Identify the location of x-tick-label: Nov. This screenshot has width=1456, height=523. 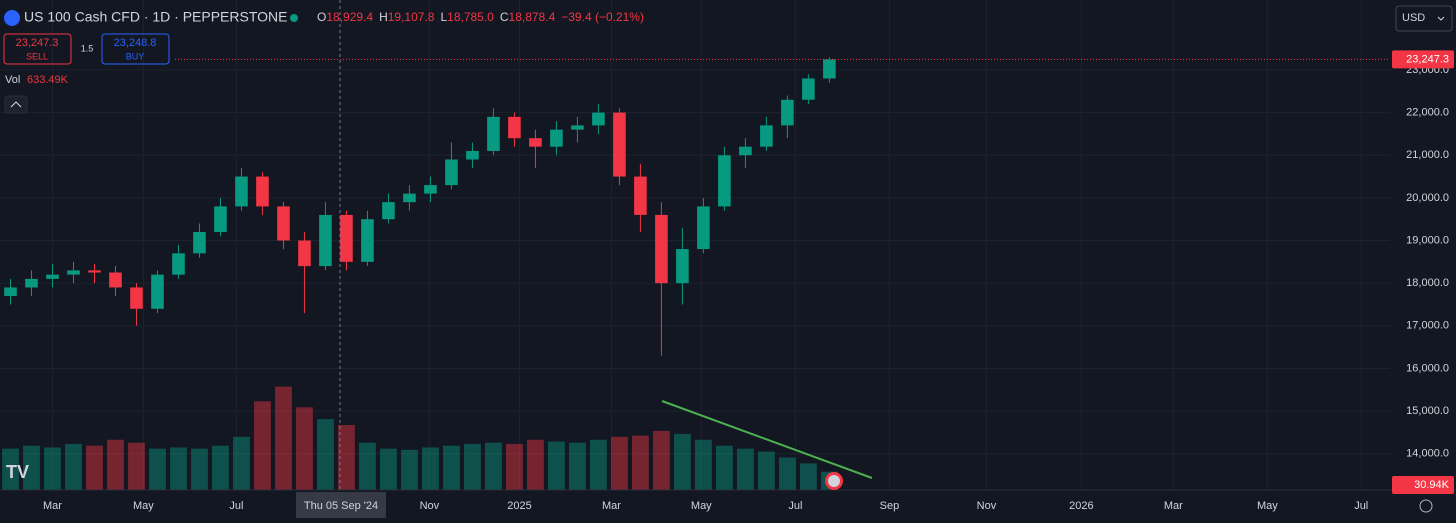
(430, 506).